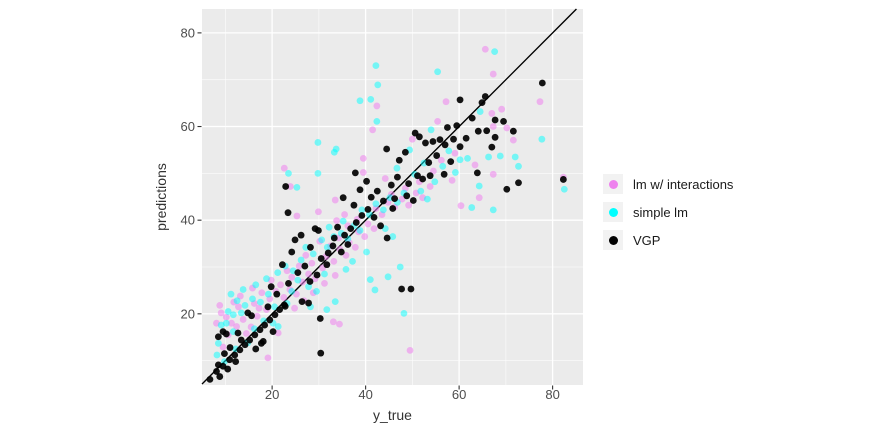  Describe the element at coordinates (668, 240) in the screenshot. I see `legend-item-vgp: VGP` at that location.